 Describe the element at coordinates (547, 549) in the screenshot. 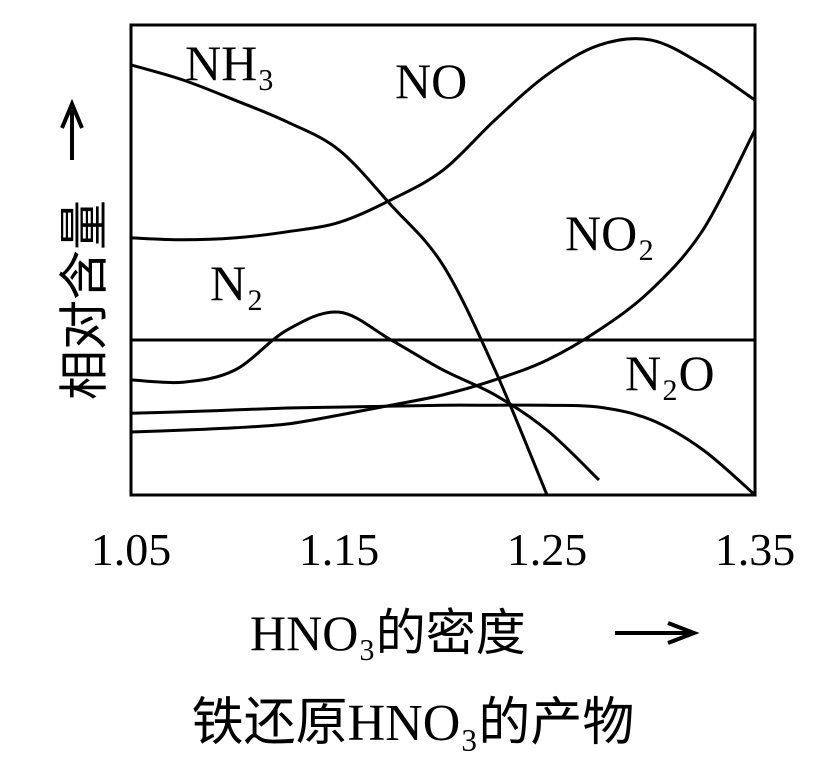

I see `x-tick-label: 1.25` at that location.